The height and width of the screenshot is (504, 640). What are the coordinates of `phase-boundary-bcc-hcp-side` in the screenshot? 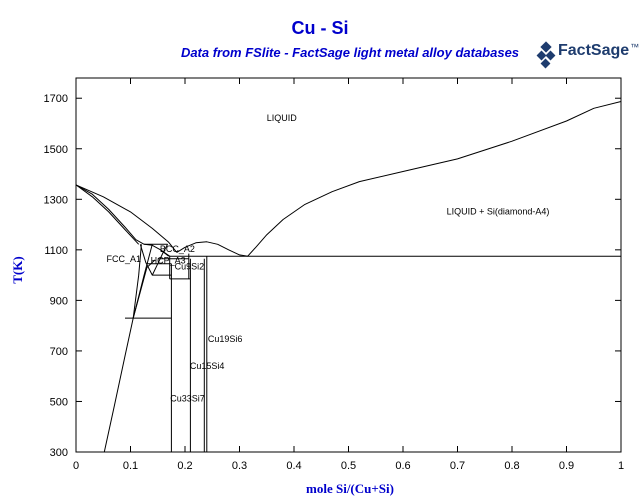 It's located at (165, 264).